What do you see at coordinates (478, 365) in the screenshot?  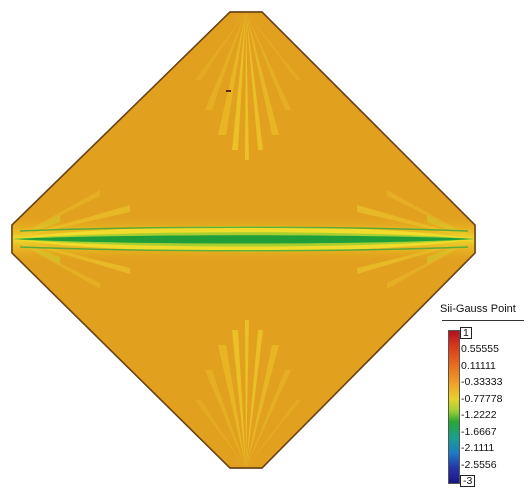 I see `legend-tick-label: 0.11111` at bounding box center [478, 365].